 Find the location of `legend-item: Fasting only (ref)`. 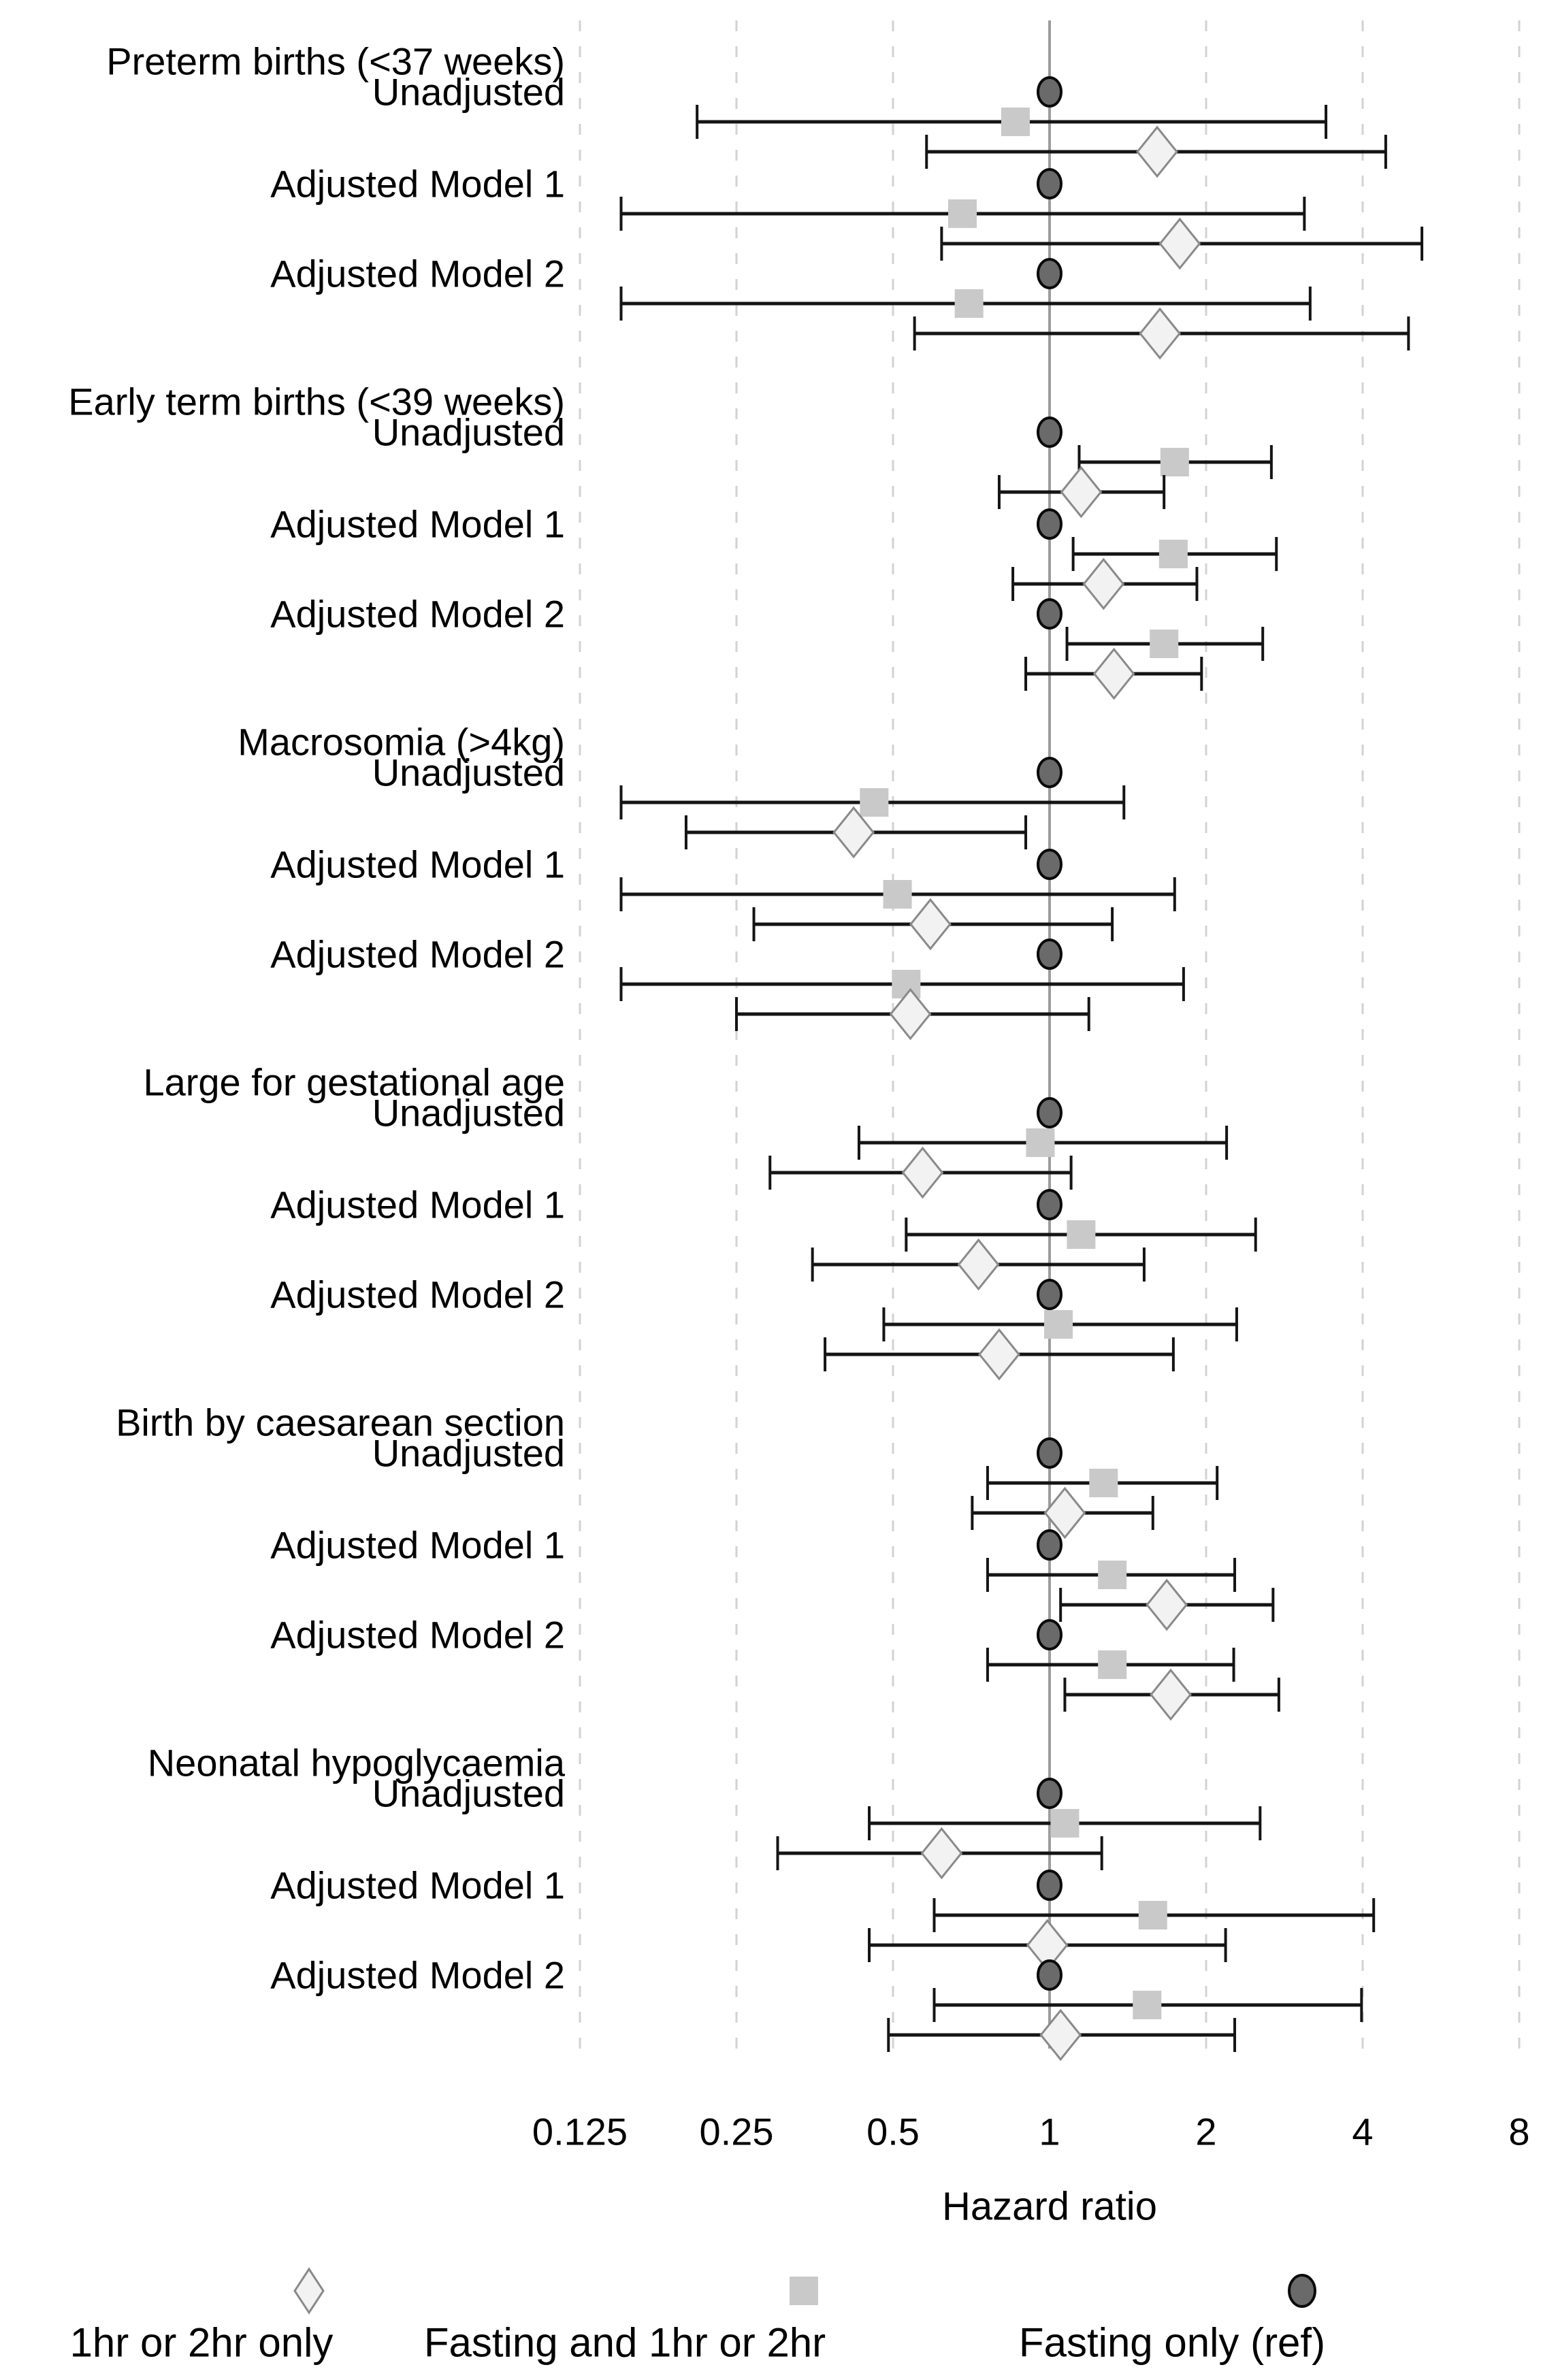

legend-item: Fasting only (ref) is located at coordinates (1172, 2320).